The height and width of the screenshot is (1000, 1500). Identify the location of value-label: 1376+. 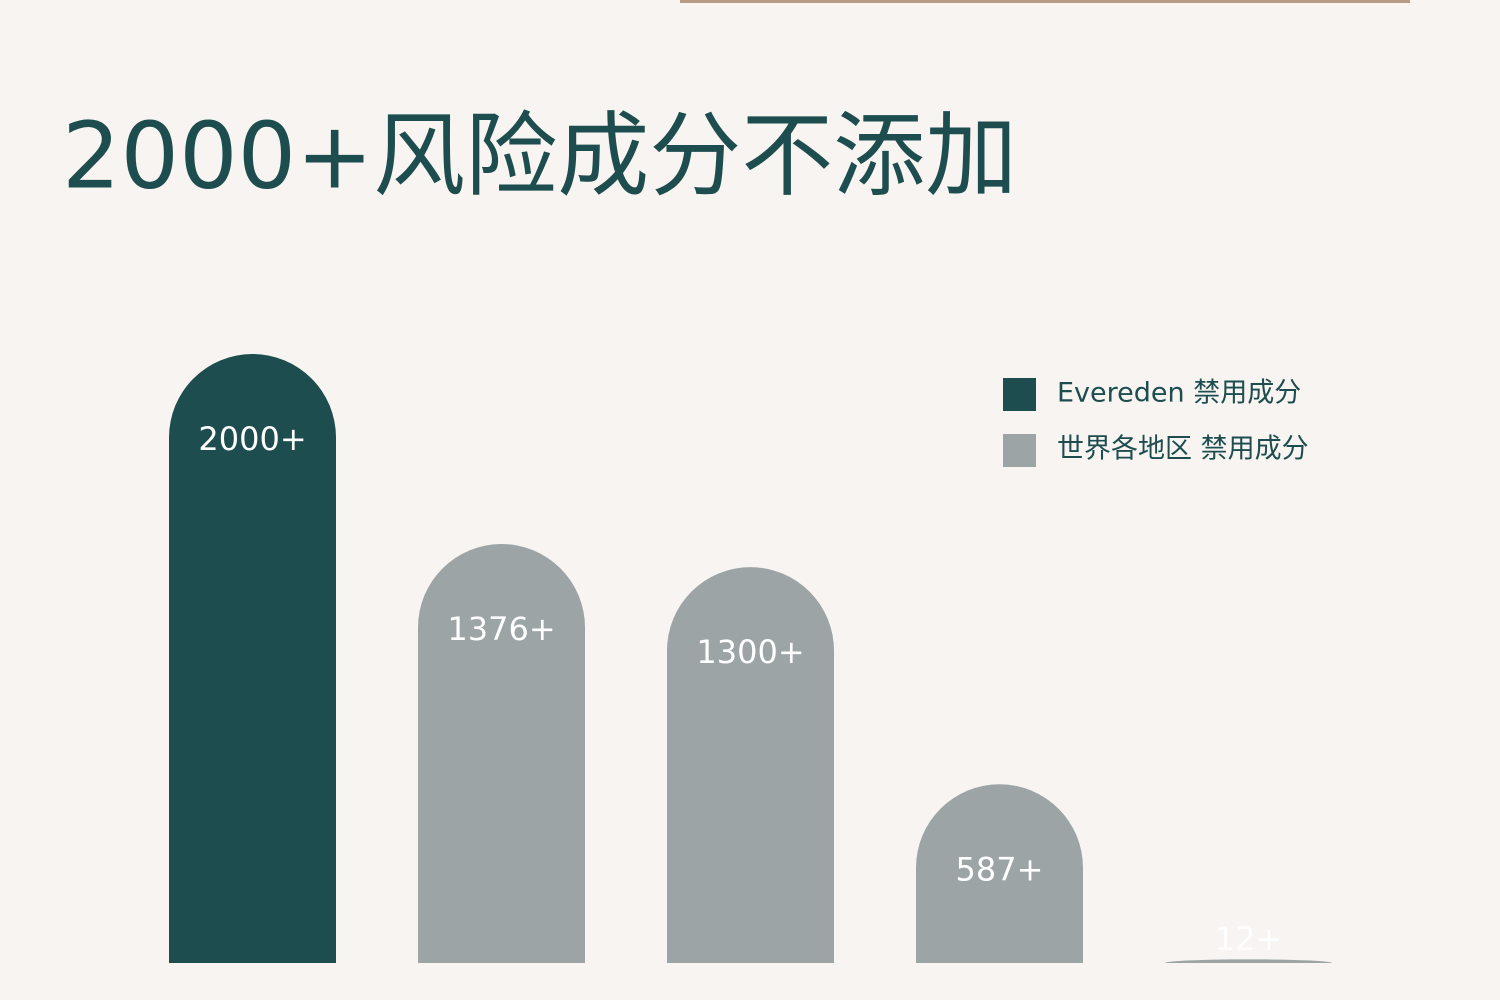
(501, 629).